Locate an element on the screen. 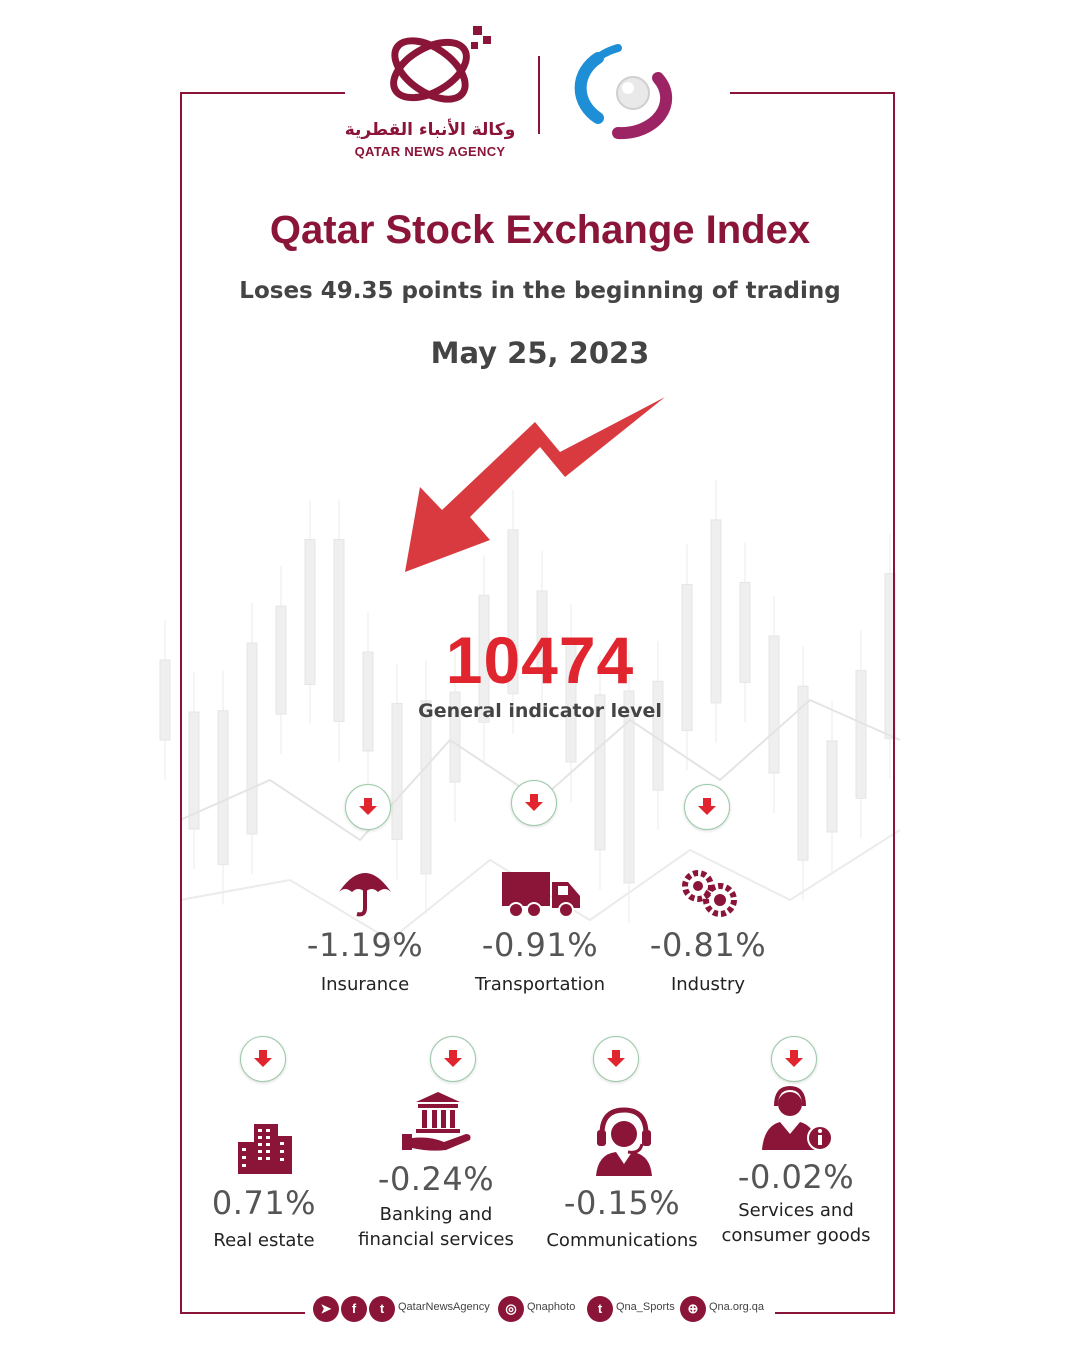 The image size is (1080, 1350). truck-icon is located at coordinates (541, 895).